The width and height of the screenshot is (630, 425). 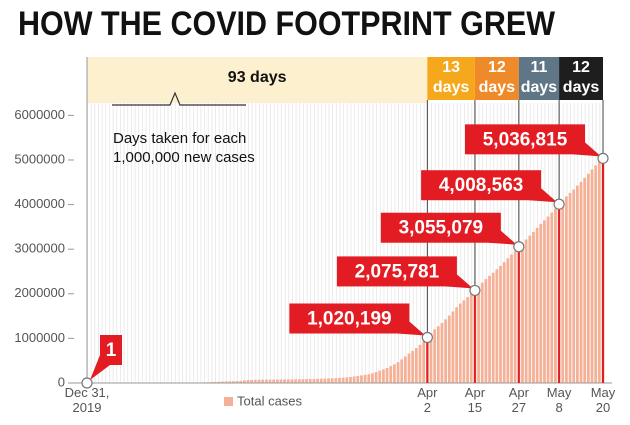 What do you see at coordinates (179, 138) in the screenshot?
I see `annotation: Days taken for each` at bounding box center [179, 138].